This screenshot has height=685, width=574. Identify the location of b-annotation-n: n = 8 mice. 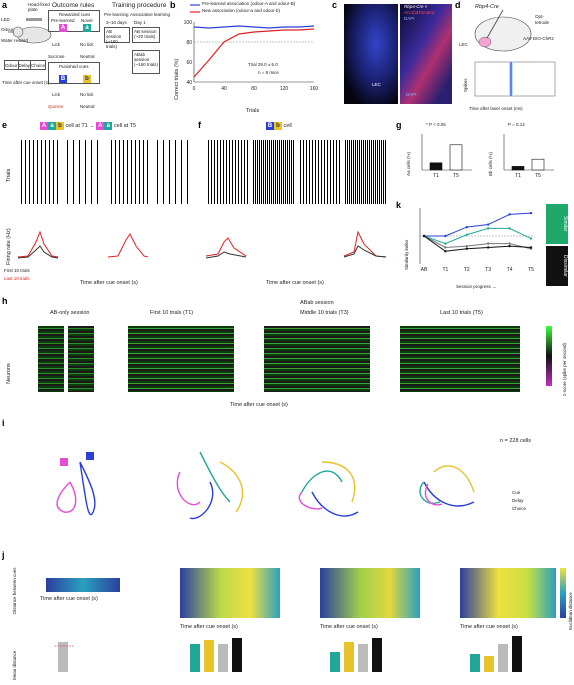
(268, 72).